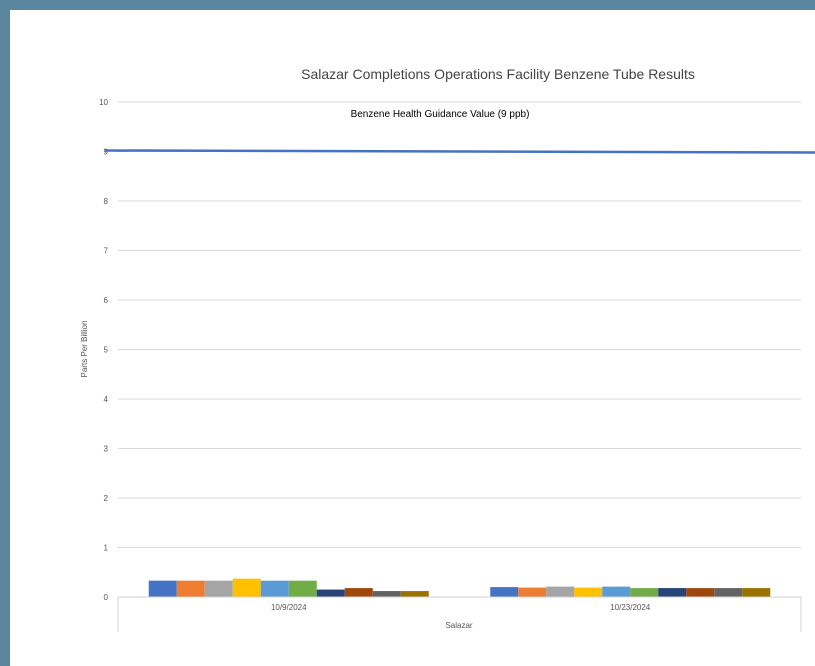 The image size is (815, 666). What do you see at coordinates (103, 102) in the screenshot?
I see `y-tick-label: 10` at bounding box center [103, 102].